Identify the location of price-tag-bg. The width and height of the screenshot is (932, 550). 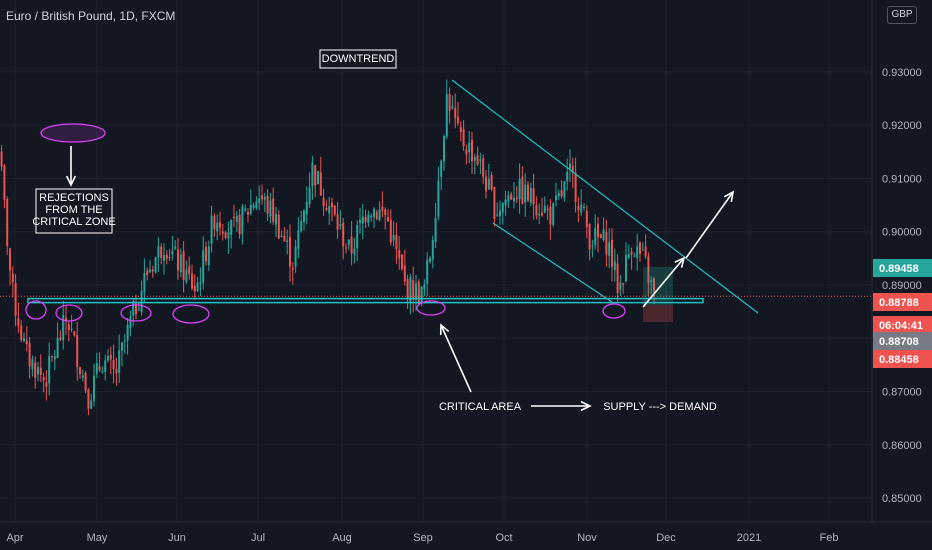
(902, 325).